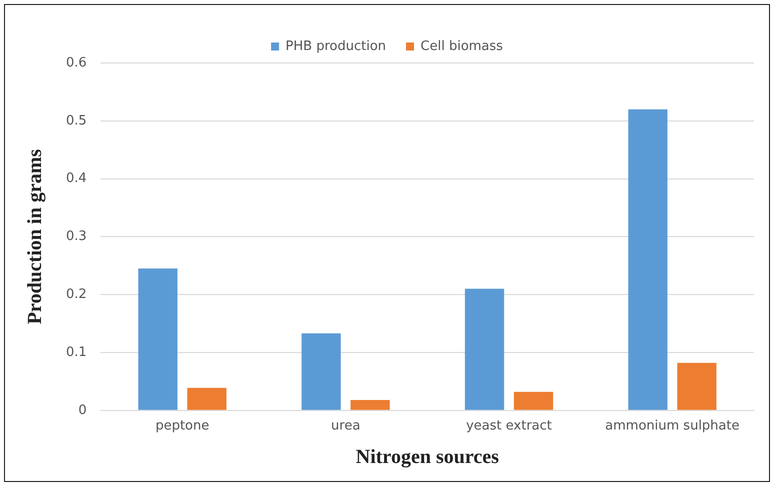 The width and height of the screenshot is (776, 488). I want to click on y-tick-label: 0.3, so click(76, 236).